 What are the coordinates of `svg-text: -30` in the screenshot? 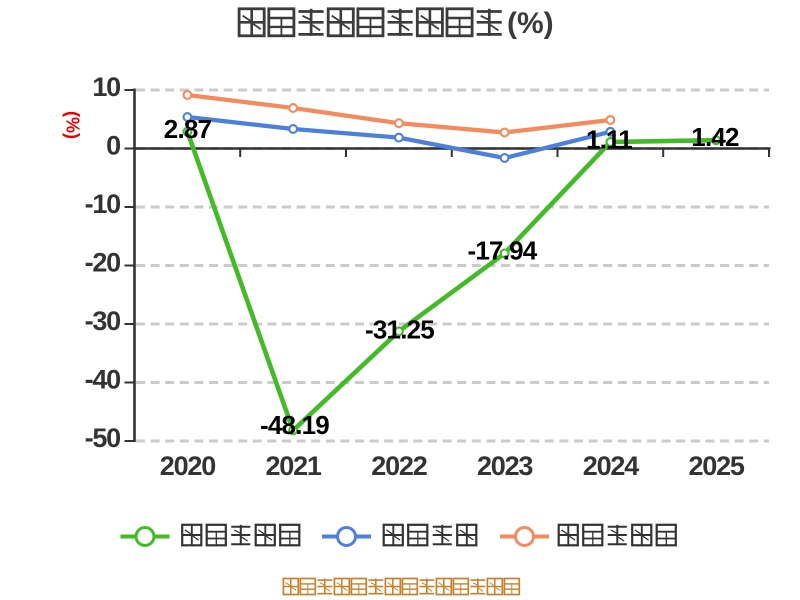 It's located at (103, 321).